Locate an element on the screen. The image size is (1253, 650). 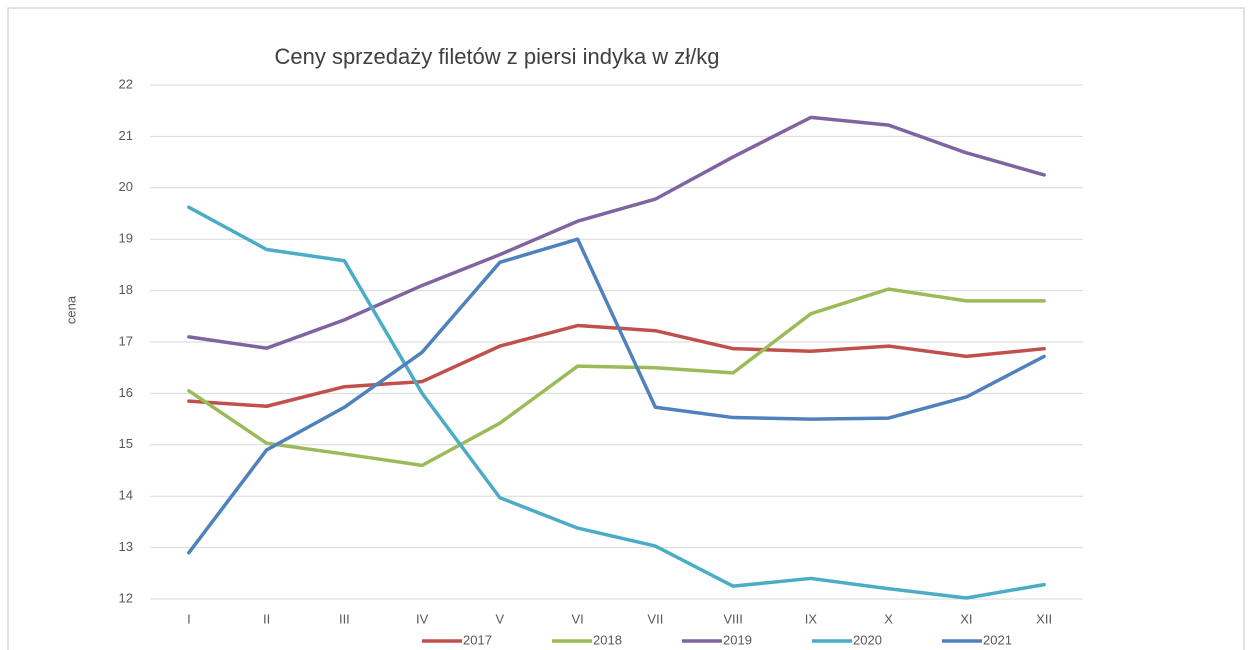
x-tick-label: IV is located at coordinates (422, 618).